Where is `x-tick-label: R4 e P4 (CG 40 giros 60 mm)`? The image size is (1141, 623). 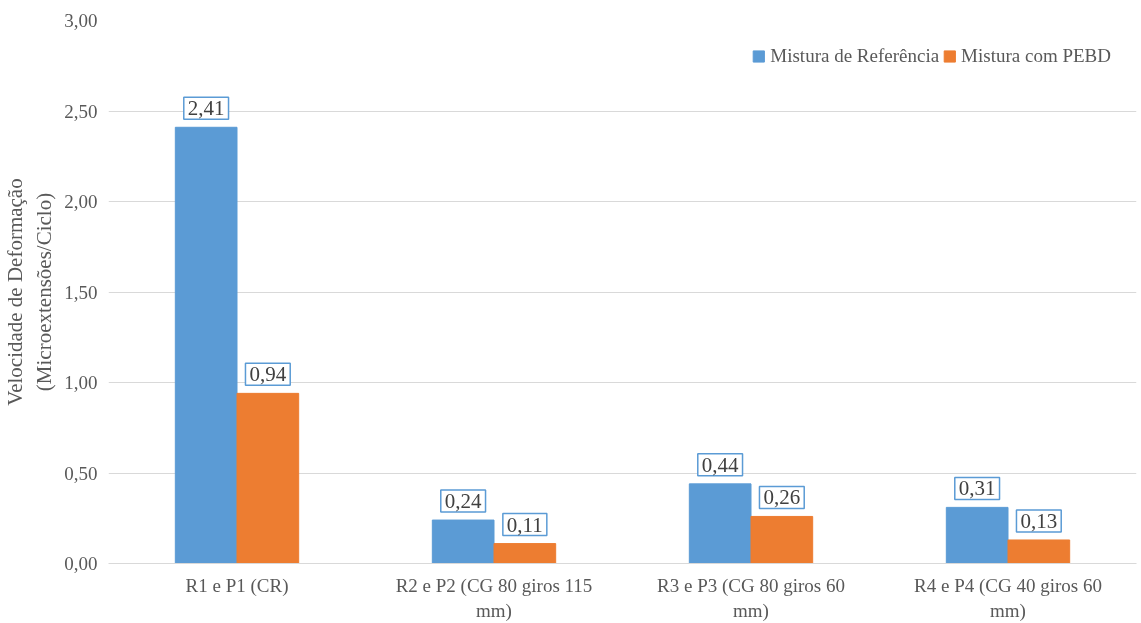 x-tick-label: R4 e P4 (CG 40 giros 60 mm) is located at coordinates (1008, 598).